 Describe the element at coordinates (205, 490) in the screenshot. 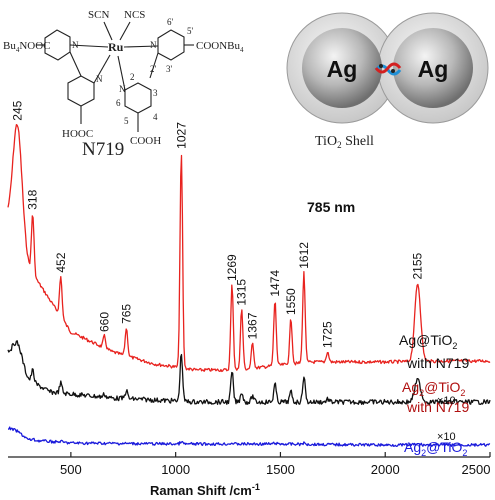

I see `x-axis-label: Raman Shift /cm-1` at that location.